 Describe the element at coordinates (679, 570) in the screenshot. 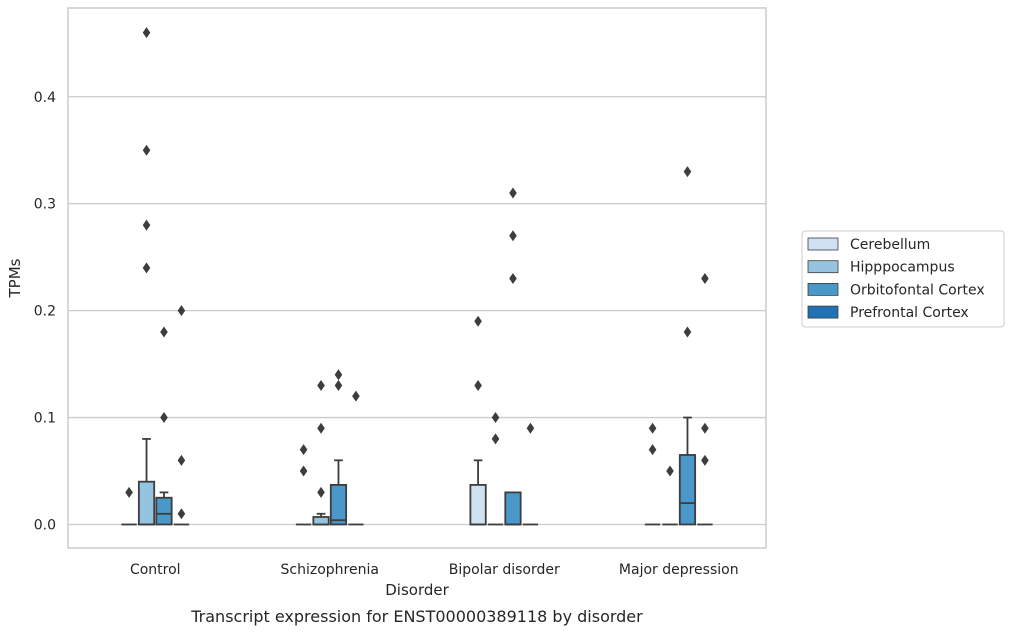

I see `x-tick-label: Major depression` at that location.